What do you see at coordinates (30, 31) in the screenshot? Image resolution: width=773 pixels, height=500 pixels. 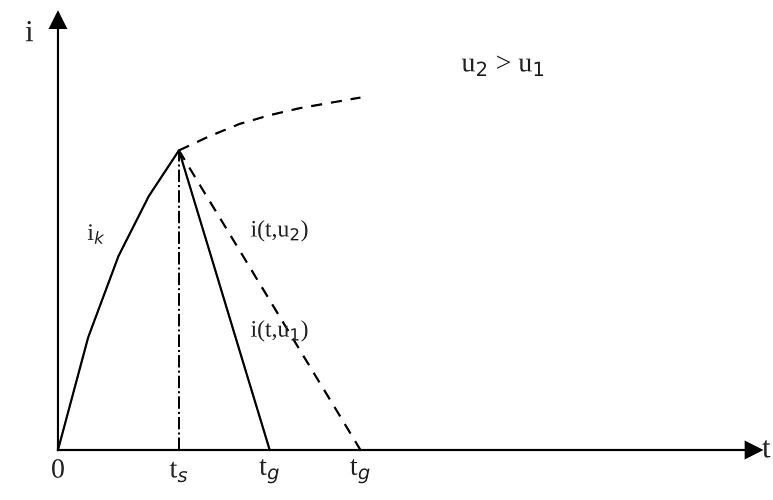 I see `y-axis-title: i` at bounding box center [30, 31].